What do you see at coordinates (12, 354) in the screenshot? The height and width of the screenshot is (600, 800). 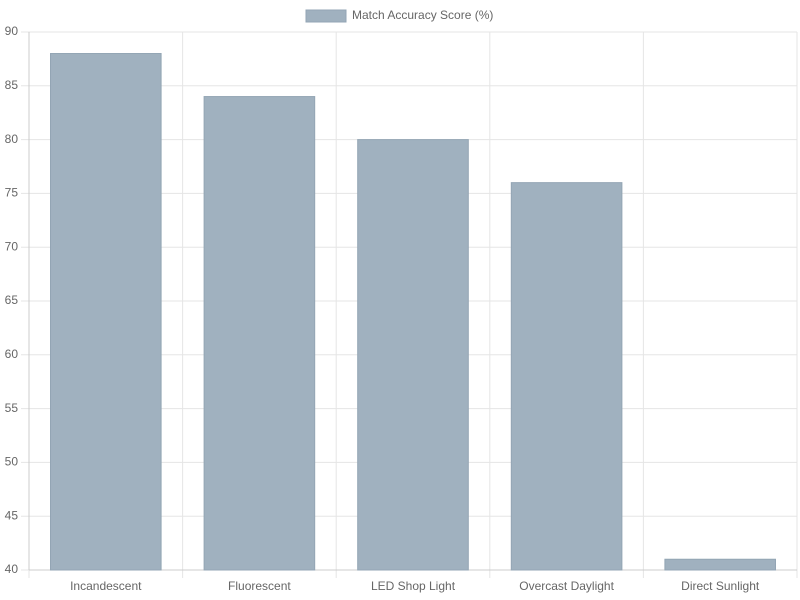 I see `y-tick-label: 60` at bounding box center [12, 354].